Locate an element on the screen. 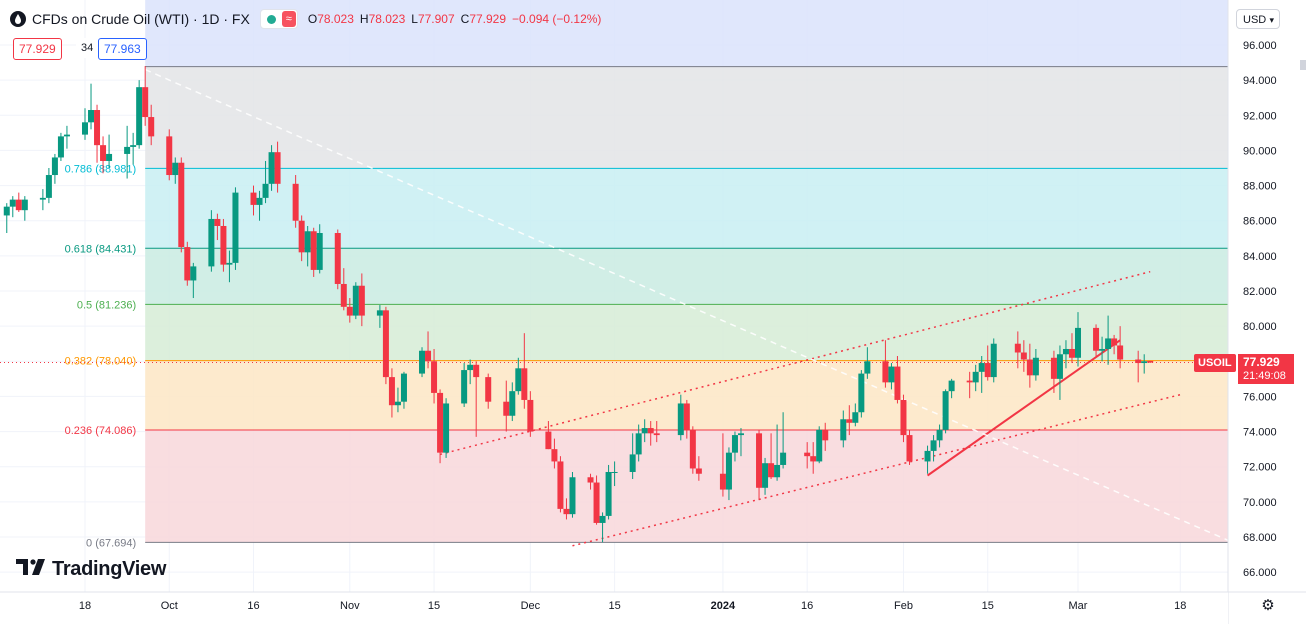 The width and height of the screenshot is (1306, 624). symbol-title: CFDs on Crude Oil (WTI) · 1D · FX is located at coordinates (141, 19).